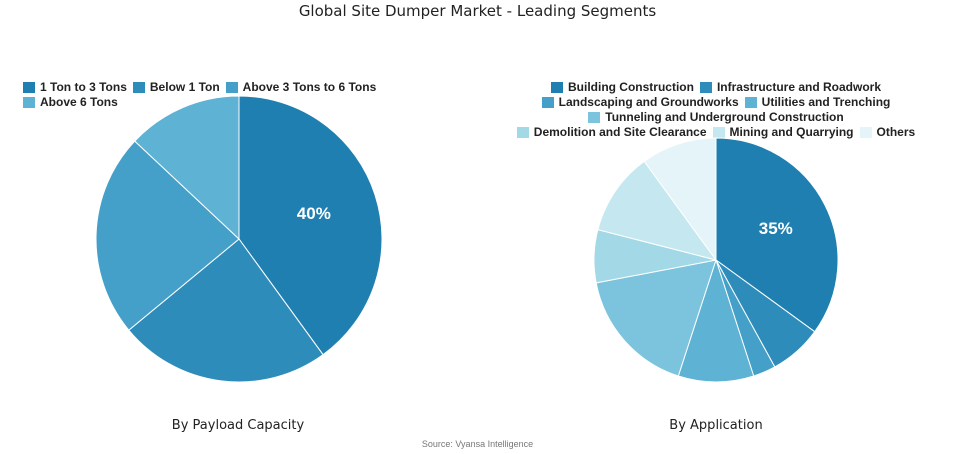 The height and width of the screenshot is (454, 955). I want to click on pie-slice-above-3-tons-to-6-tons, so click(167, 235).